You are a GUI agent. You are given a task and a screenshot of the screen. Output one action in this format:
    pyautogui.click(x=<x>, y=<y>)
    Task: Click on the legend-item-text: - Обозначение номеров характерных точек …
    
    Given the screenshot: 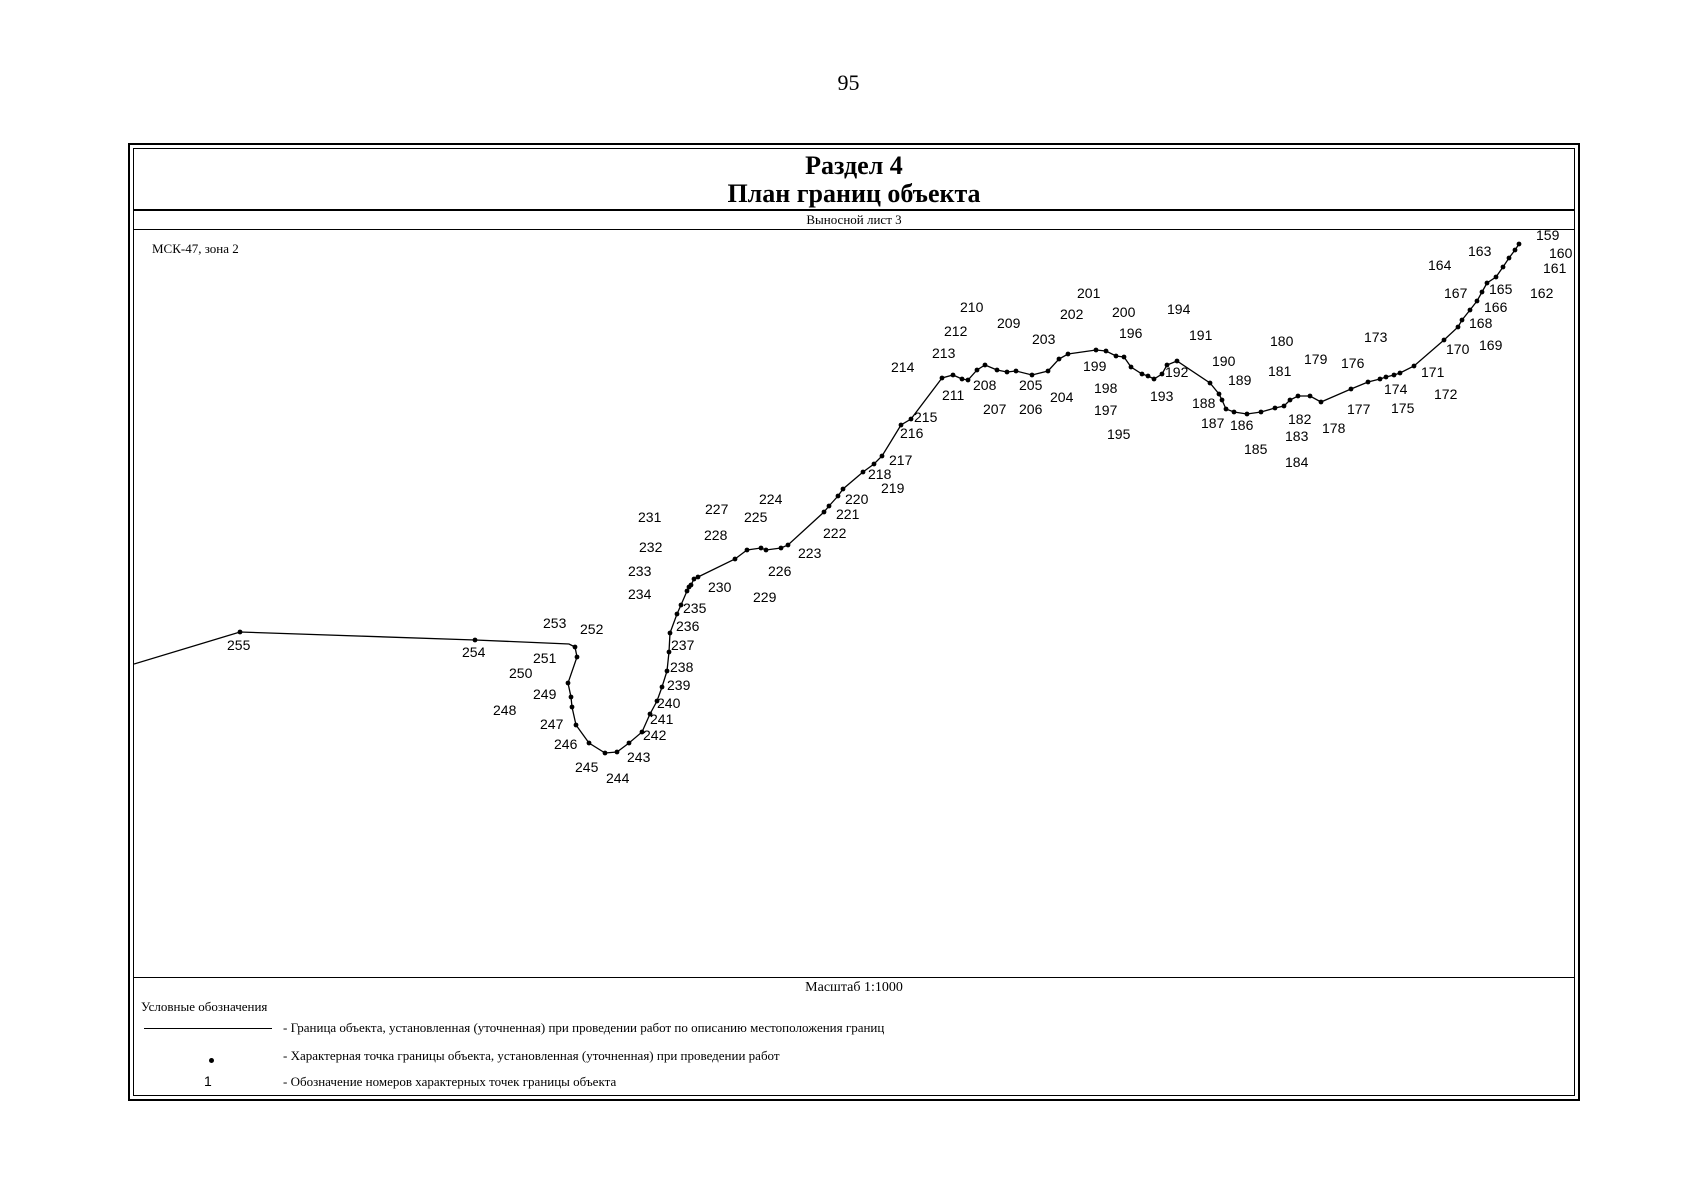 What is the action you would take?
    pyautogui.click(x=450, y=1081)
    